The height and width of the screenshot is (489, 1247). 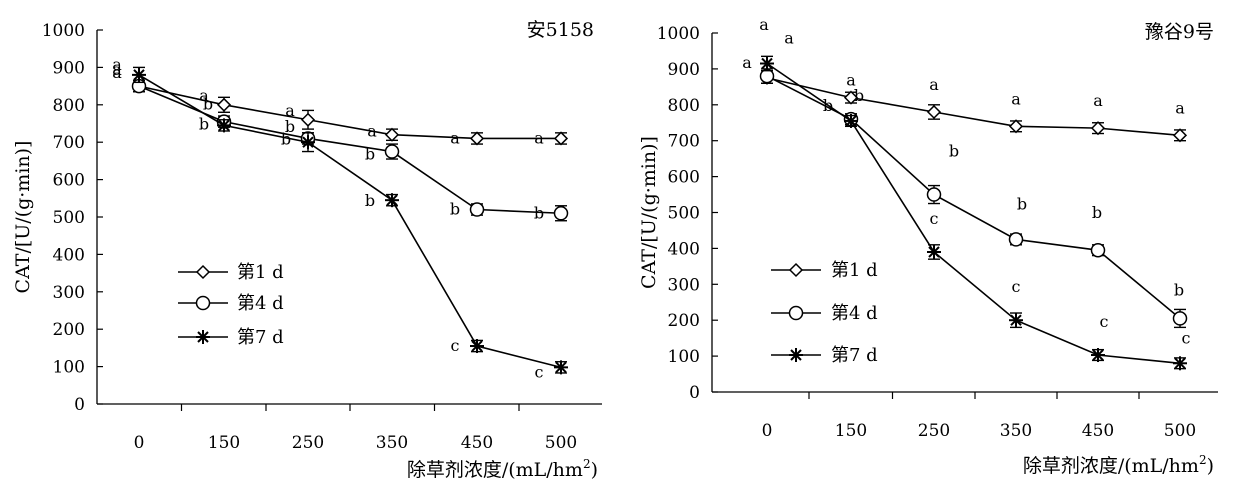 What do you see at coordinates (63, 31) in the screenshot?
I see `y-tick-label: 1000` at bounding box center [63, 31].